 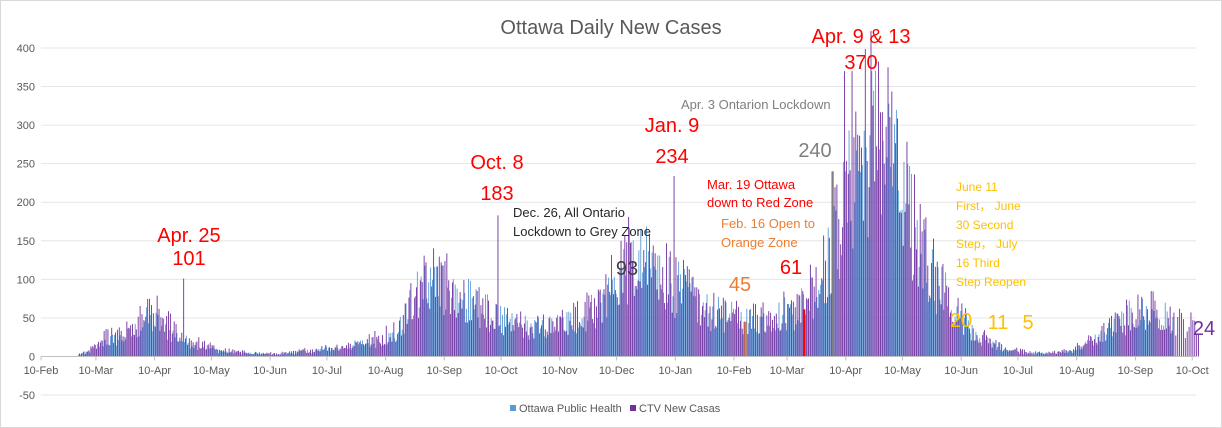 I want to click on legend-swatch-ctv-new-casas, so click(x=633, y=408).